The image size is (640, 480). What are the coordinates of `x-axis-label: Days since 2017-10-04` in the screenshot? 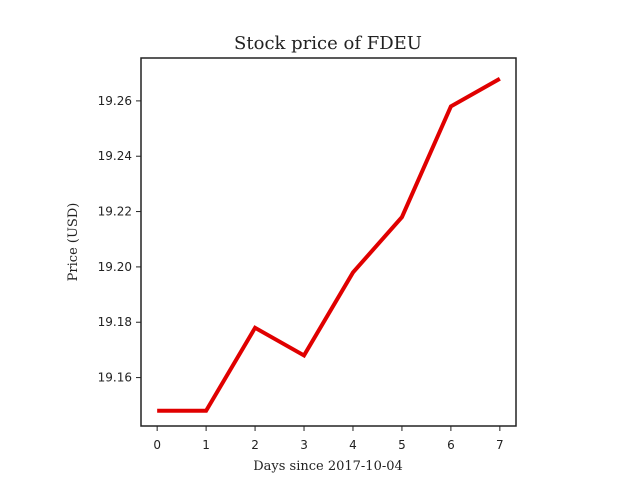 It's located at (328, 466).